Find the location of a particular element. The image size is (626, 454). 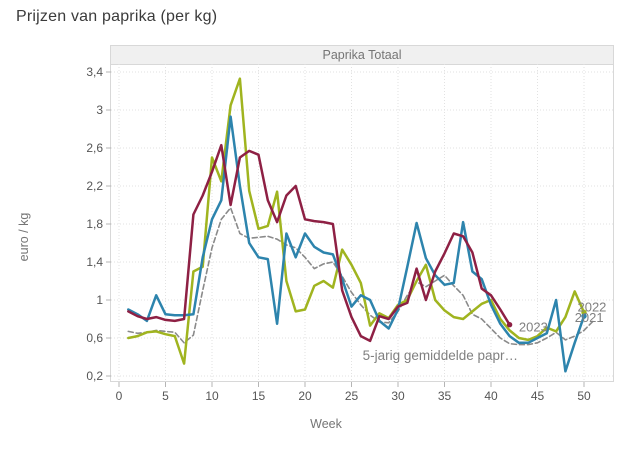

x-tick-label: 5 is located at coordinates (165, 396).